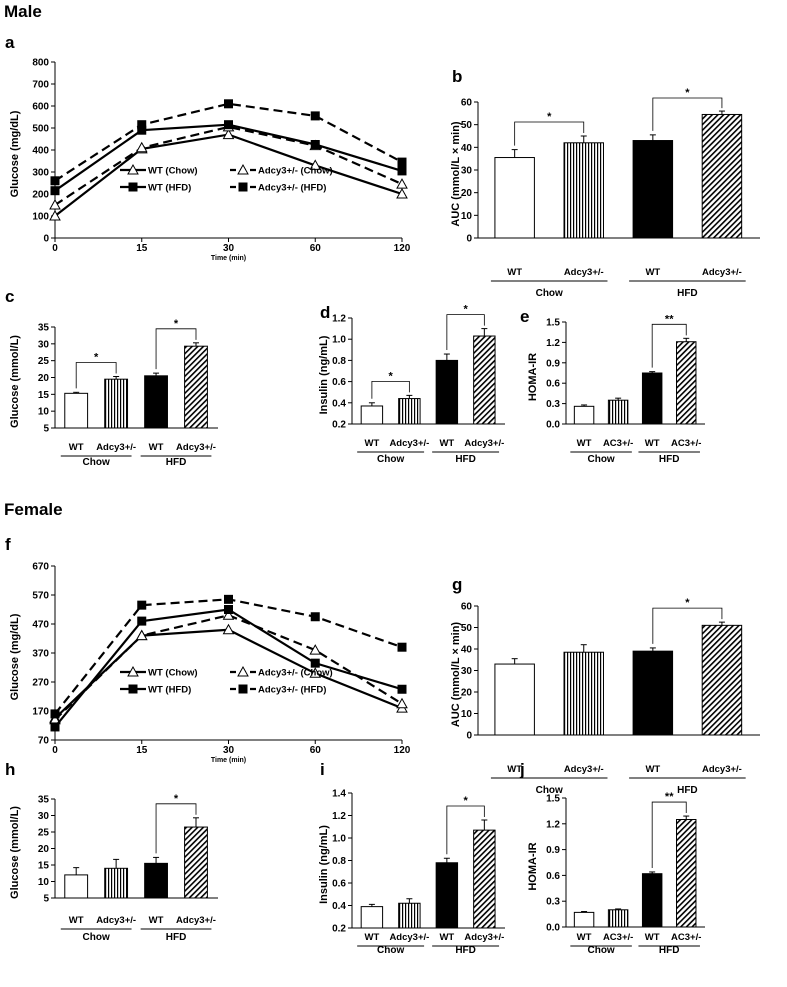 The height and width of the screenshot is (987, 787). What do you see at coordinates (40, 173) in the screenshot?
I see `y-tick-label: 300` at bounding box center [40, 173].